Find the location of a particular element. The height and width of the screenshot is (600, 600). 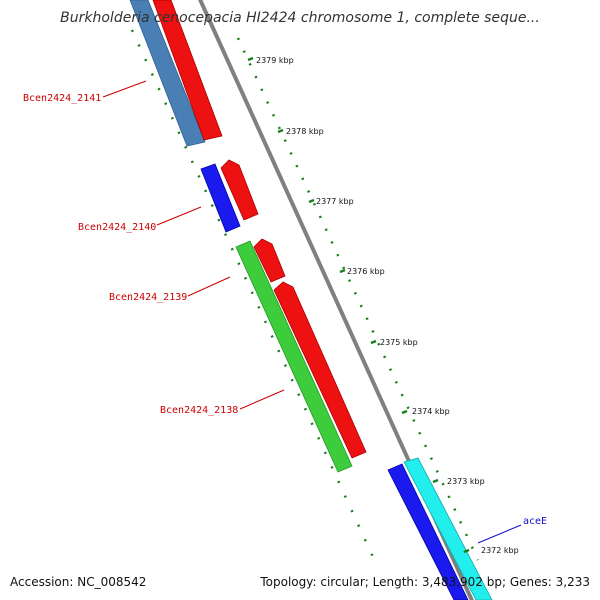

kbp-label-2376: 2376 kbp is located at coordinates (366, 271).